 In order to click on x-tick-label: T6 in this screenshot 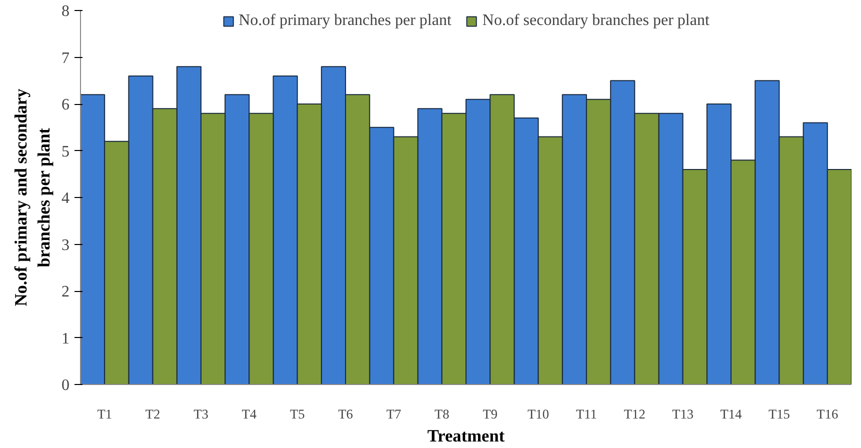, I will do `click(346, 414)`.